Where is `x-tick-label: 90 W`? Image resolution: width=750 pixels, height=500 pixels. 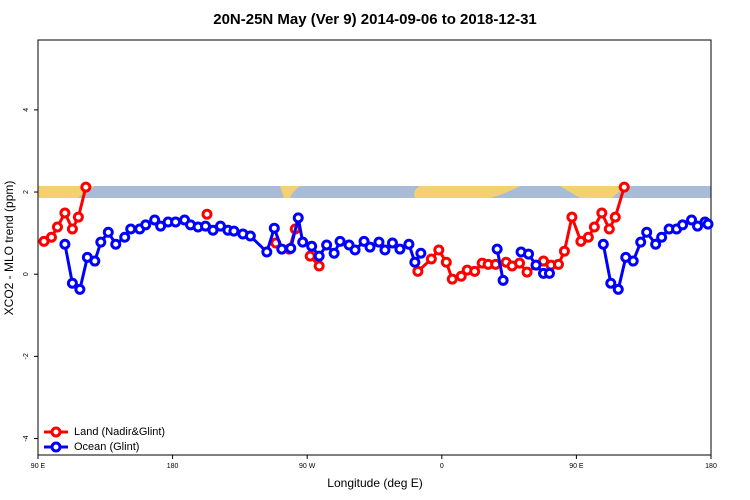 x-tick-label: 90 W is located at coordinates (307, 466).